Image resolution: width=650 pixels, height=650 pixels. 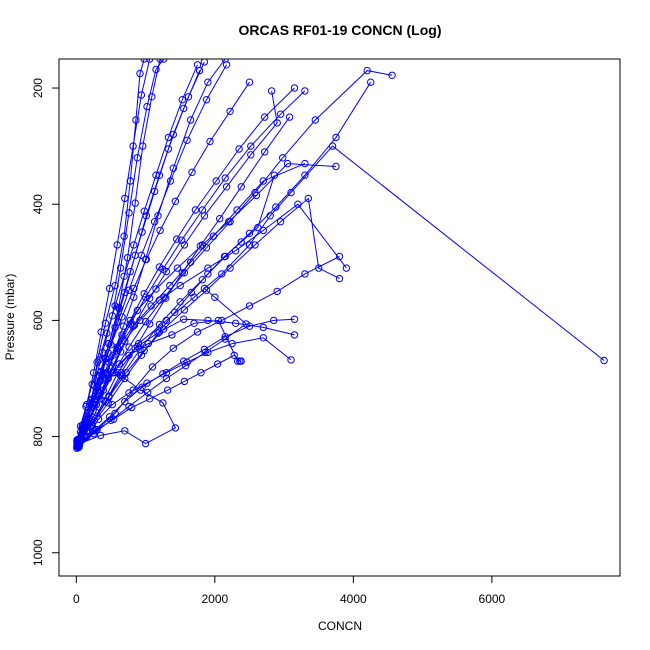 I want to click on x-axis-label: CONCN, so click(x=340, y=626).